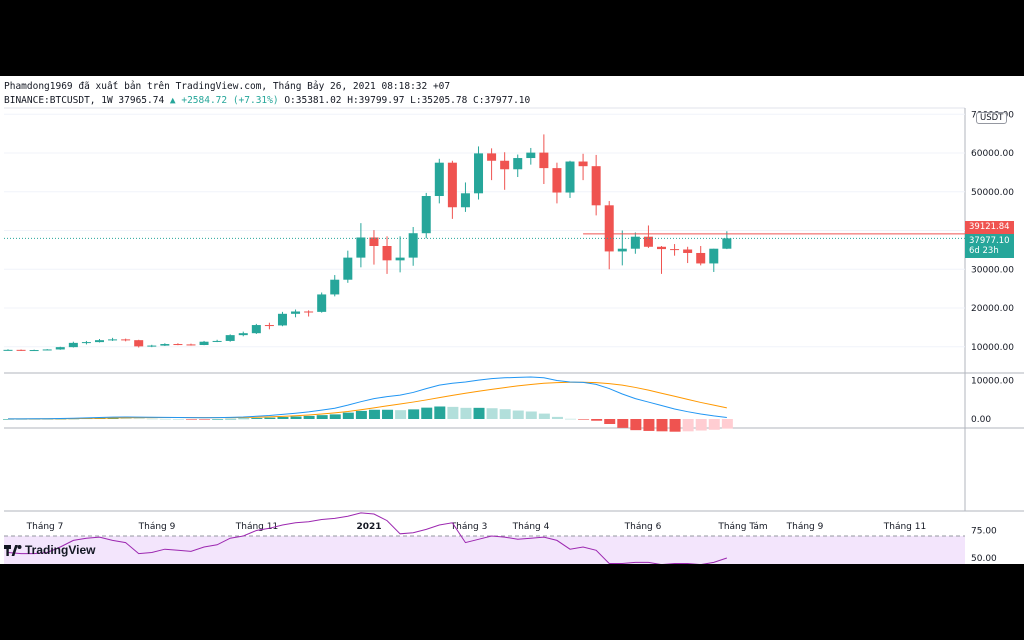 This screenshot has height=640, width=1024. What do you see at coordinates (531, 527) in the screenshot?
I see `time-tick-label: Tháng 4` at bounding box center [531, 527].